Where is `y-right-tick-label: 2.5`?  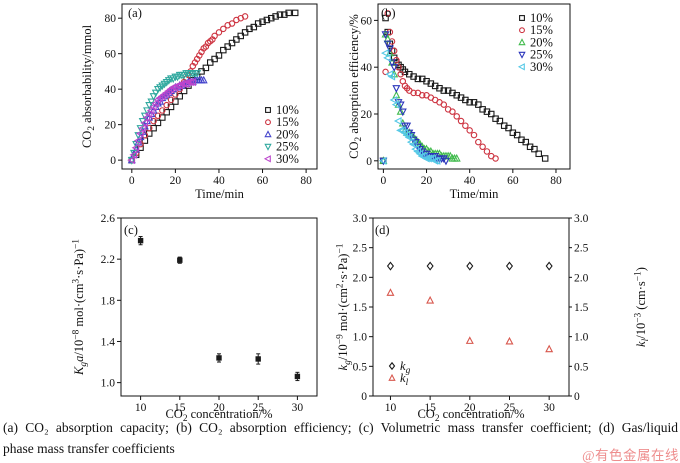
y-right-tick-label: 2.5 is located at coordinates (581, 249).